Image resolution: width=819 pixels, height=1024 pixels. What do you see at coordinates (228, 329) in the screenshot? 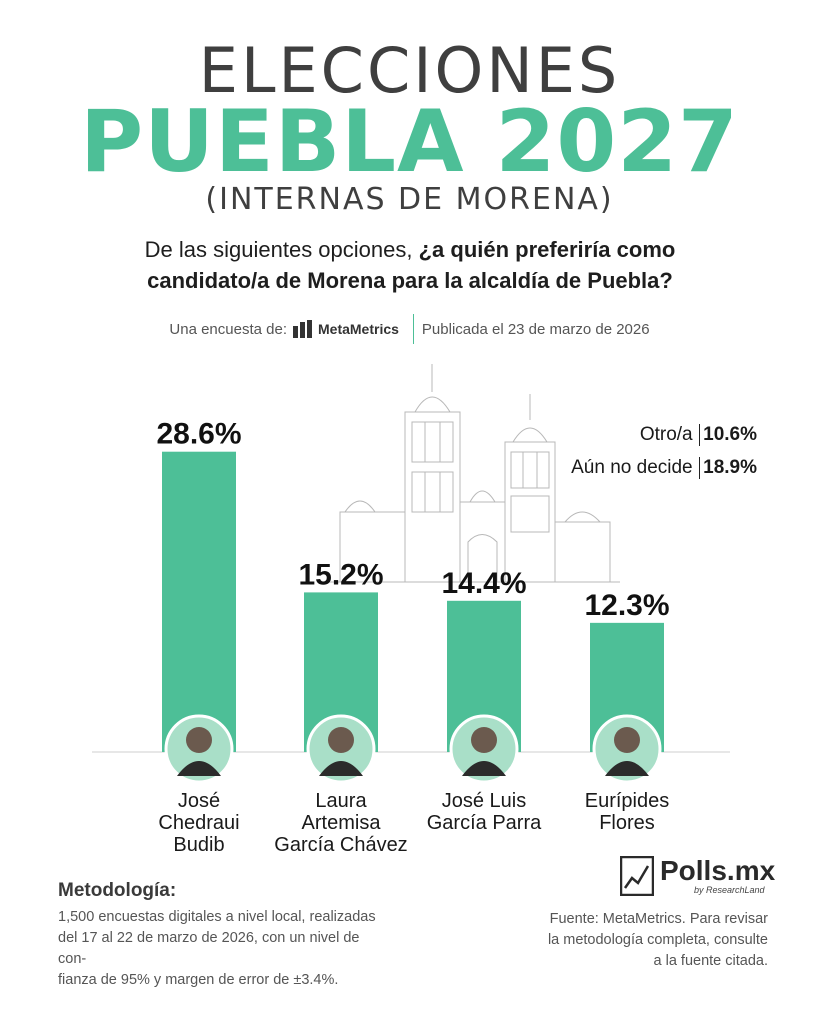
I see `byline-prefix: Una encuesta de:` at bounding box center [228, 329].